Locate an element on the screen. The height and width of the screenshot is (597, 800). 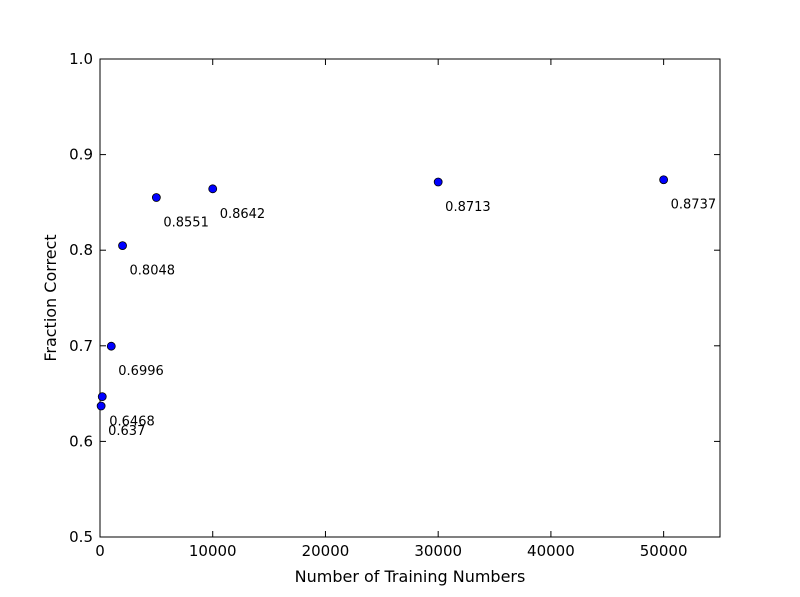
data-label: 0.8713 is located at coordinates (468, 207).